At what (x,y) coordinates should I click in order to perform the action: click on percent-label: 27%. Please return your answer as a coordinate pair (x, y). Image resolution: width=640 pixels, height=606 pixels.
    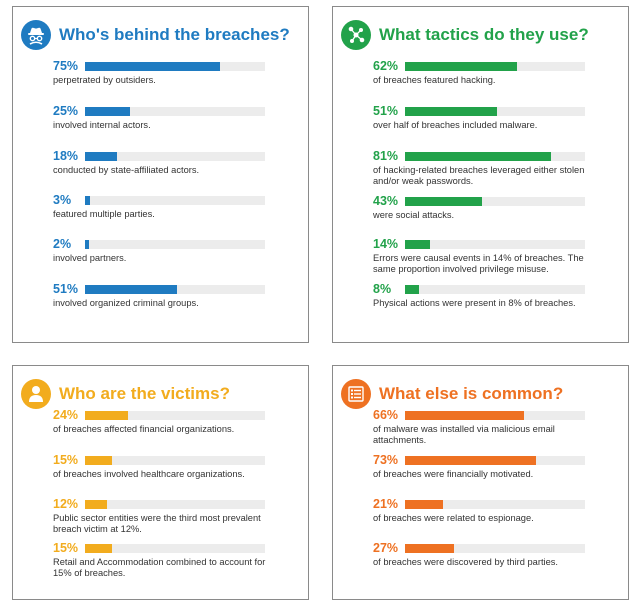
    Looking at the image, I should click on (386, 548).